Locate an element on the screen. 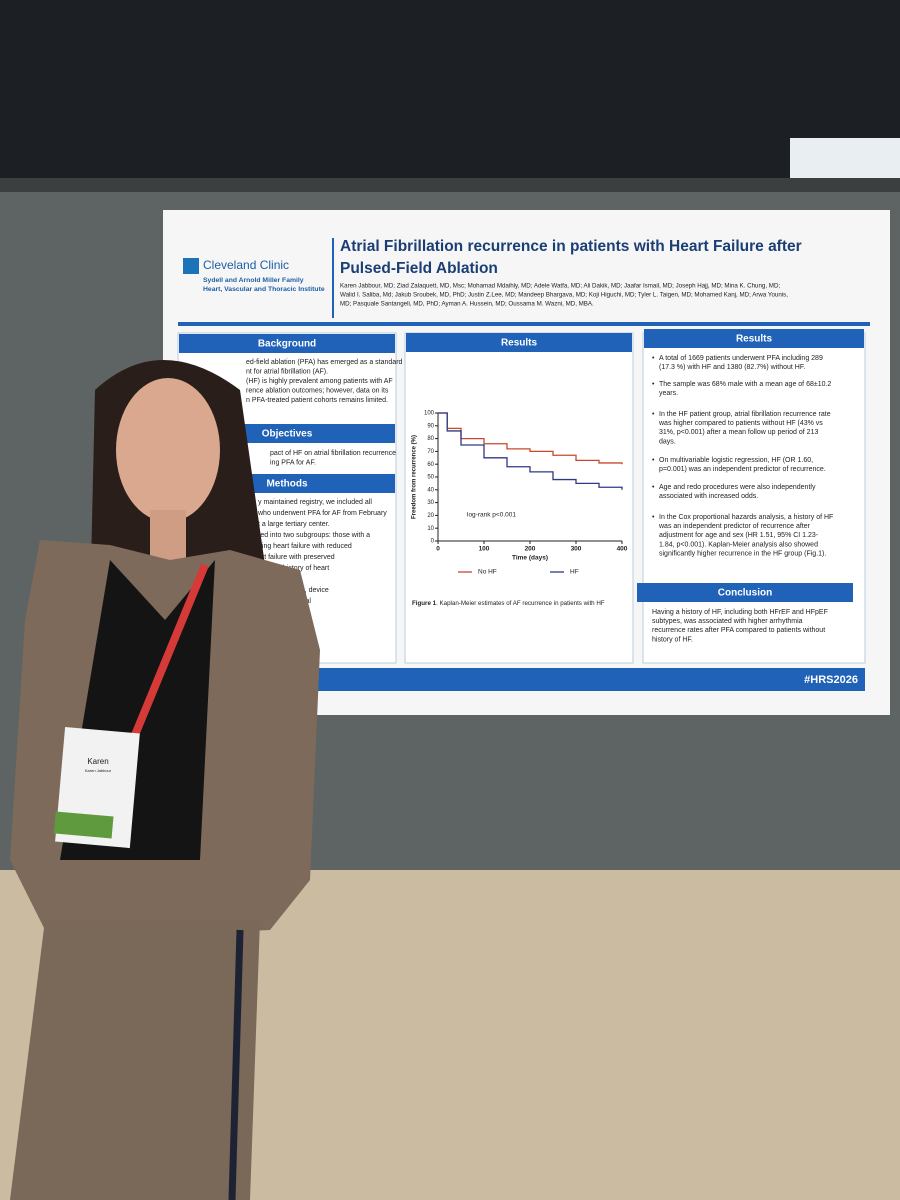 The width and height of the screenshot is (900, 1200). column-middle is located at coordinates (519, 498).